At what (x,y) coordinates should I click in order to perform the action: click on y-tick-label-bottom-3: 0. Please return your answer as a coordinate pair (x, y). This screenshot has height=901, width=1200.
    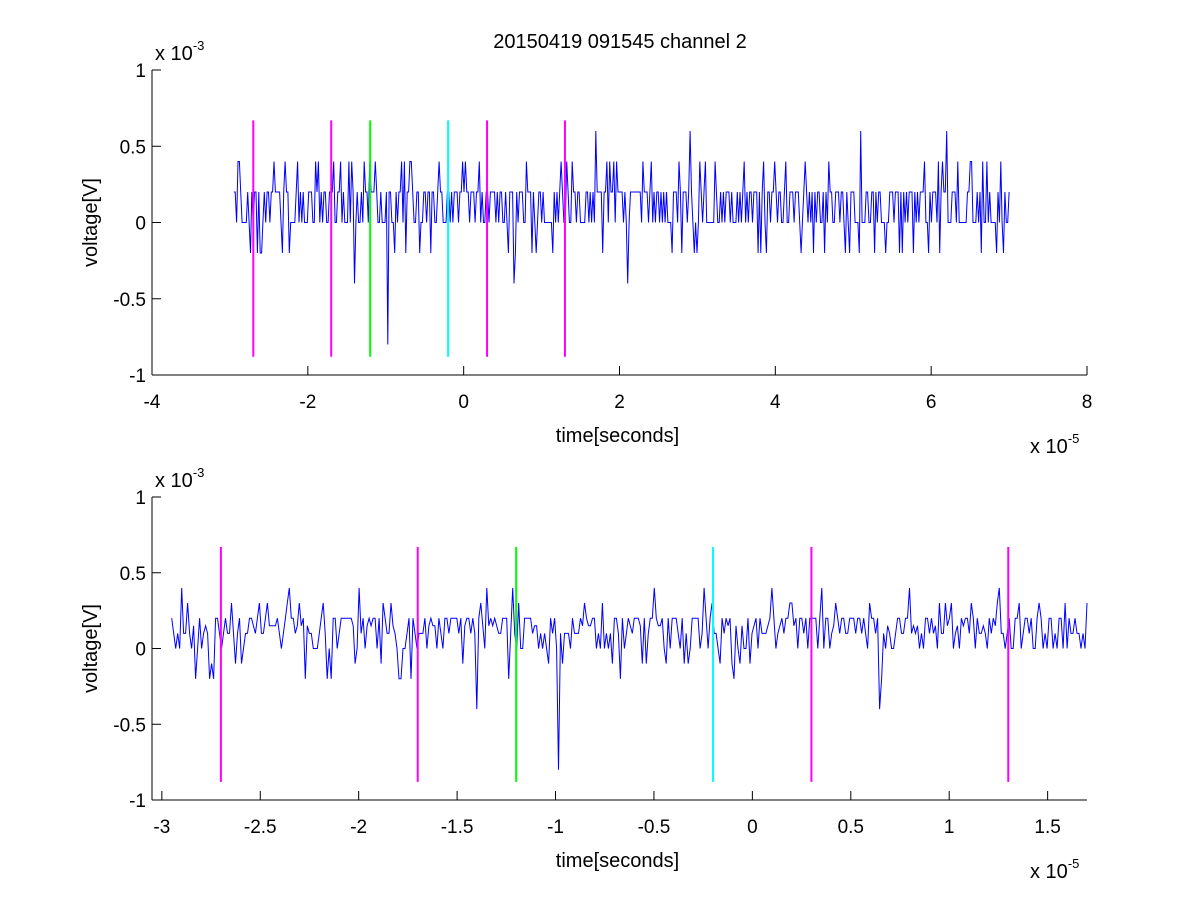
    Looking at the image, I should click on (140, 650).